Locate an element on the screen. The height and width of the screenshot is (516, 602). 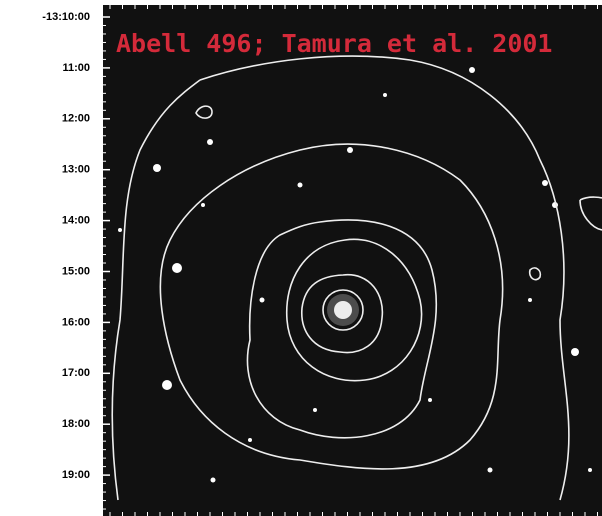
y-label: 19:00 is located at coordinates (76, 475).